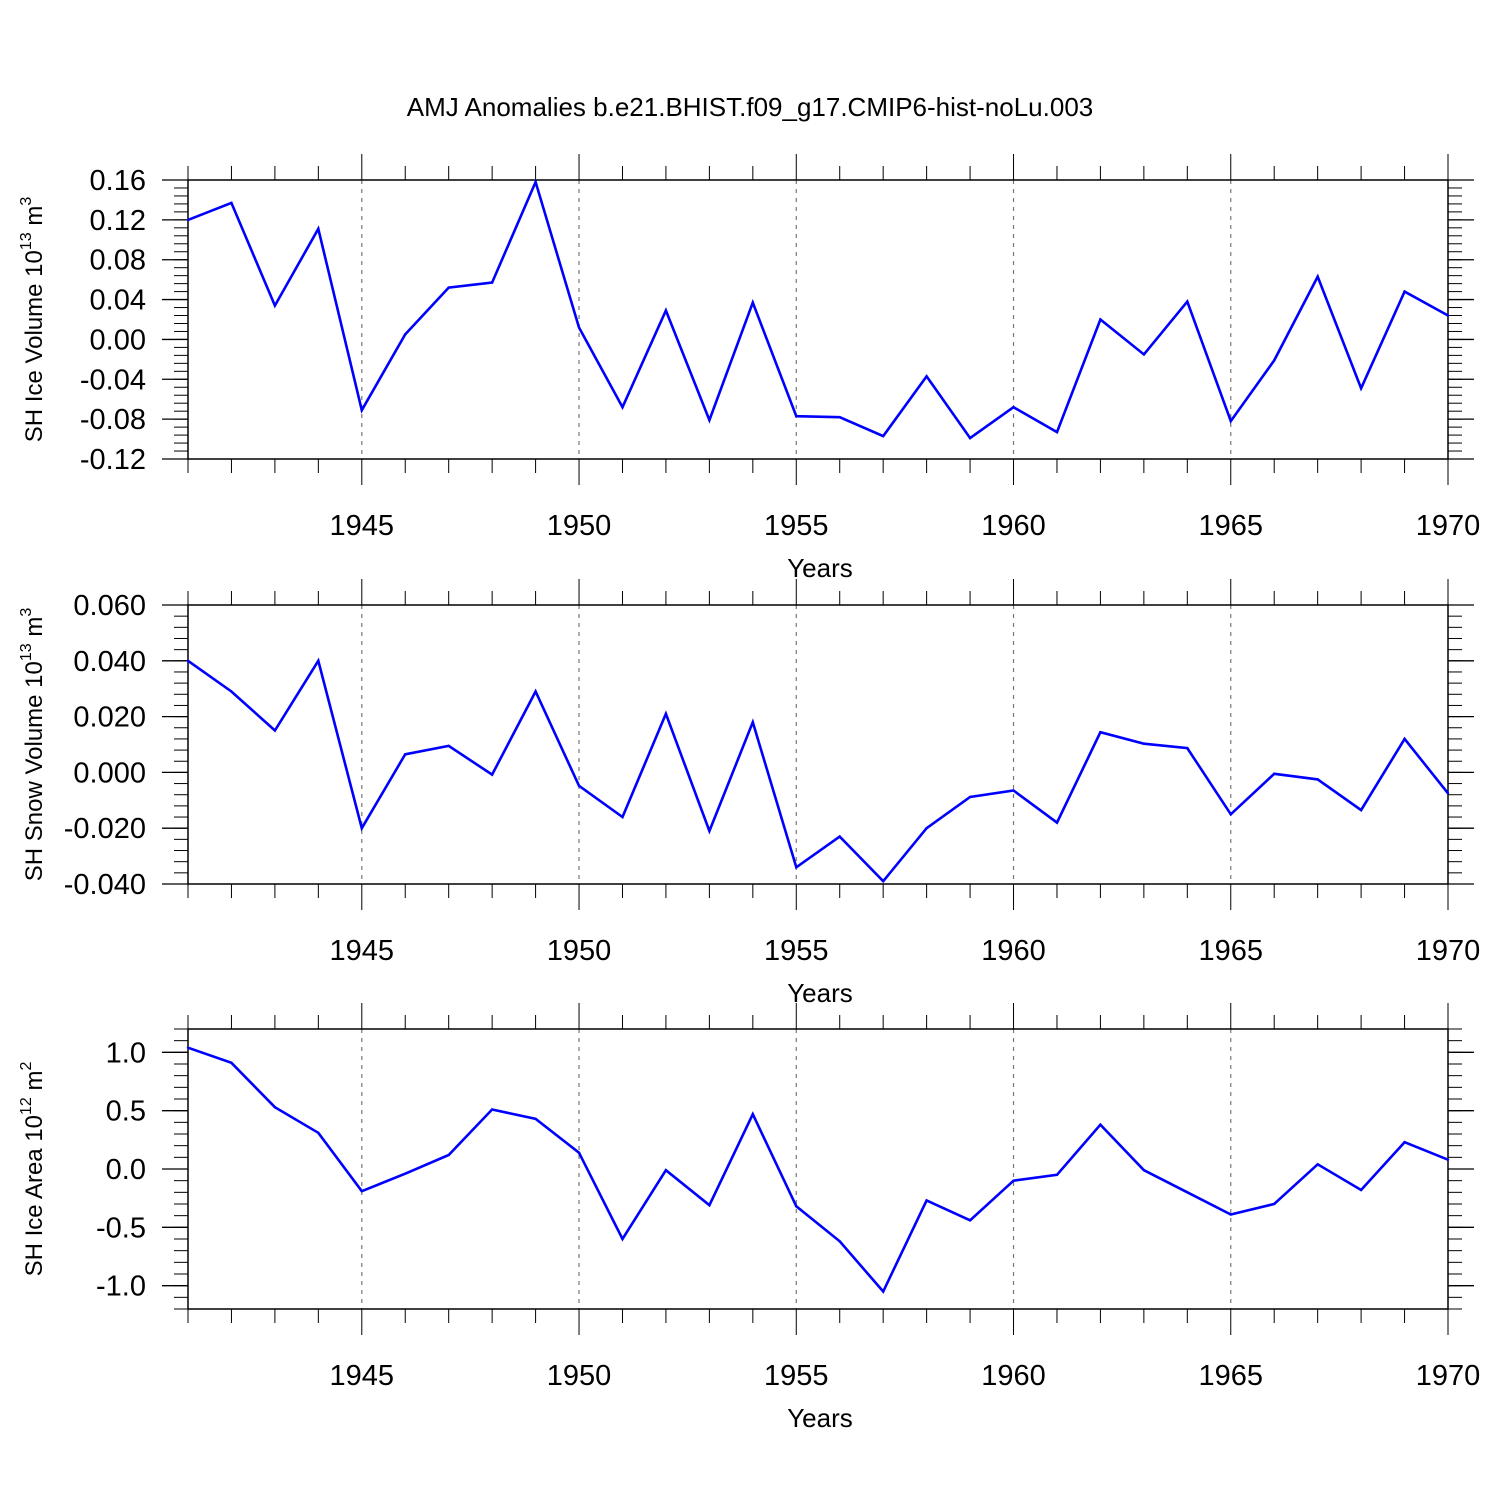 The height and width of the screenshot is (1500, 1500). What do you see at coordinates (105, 885) in the screenshot?
I see `y-tick-label: -0.040` at bounding box center [105, 885].